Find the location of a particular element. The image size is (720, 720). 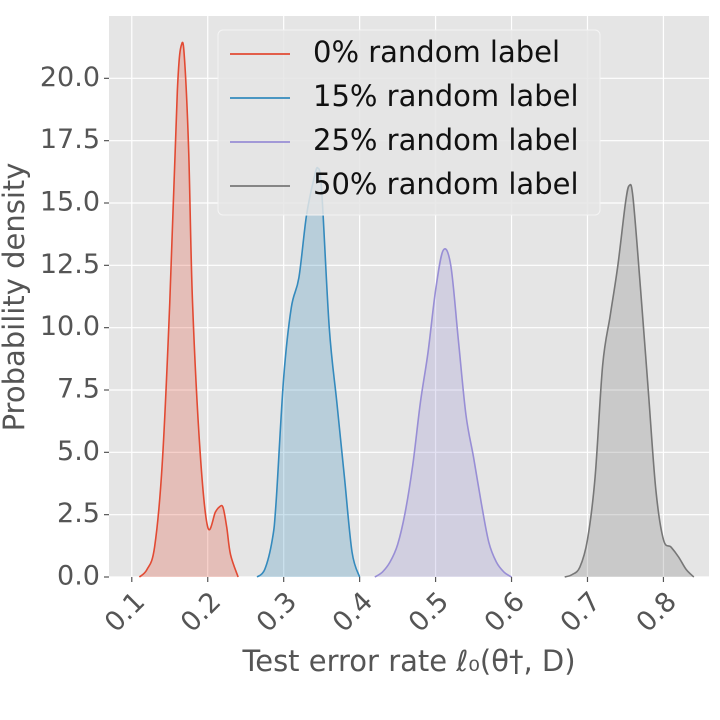

legend-entry: 50% random label is located at coordinates (446, 184).